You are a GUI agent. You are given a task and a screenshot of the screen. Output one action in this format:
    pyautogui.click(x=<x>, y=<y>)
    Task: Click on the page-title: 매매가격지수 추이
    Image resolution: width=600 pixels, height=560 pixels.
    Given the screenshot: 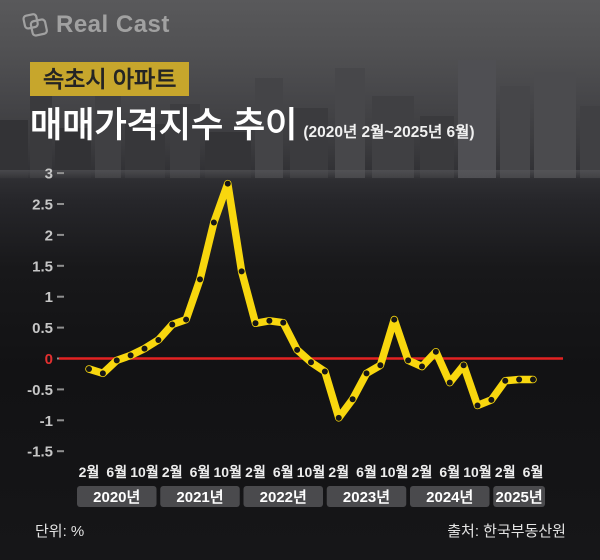 What is the action you would take?
    pyautogui.click(x=164, y=125)
    